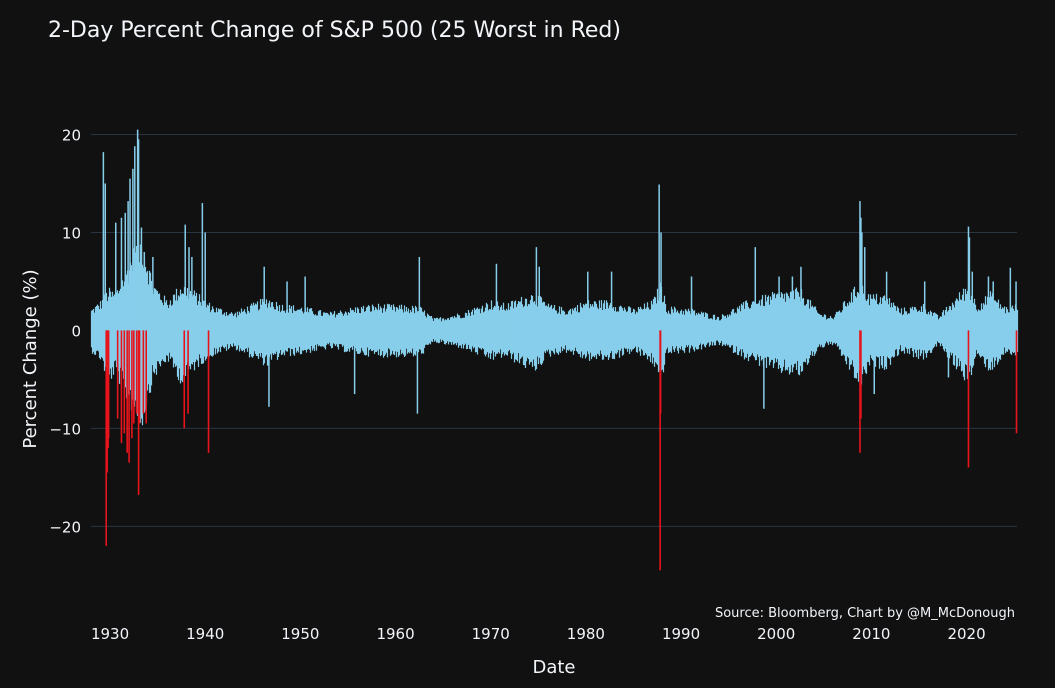 The width and height of the screenshot is (1055, 688). What do you see at coordinates (553, 667) in the screenshot?
I see `x-axis-label: Date` at bounding box center [553, 667].